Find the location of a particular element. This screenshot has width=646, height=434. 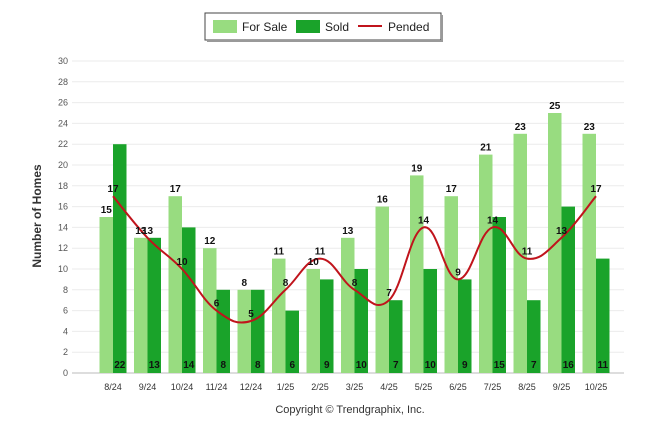

x-tick-label: 8/25 is located at coordinates (527, 387).